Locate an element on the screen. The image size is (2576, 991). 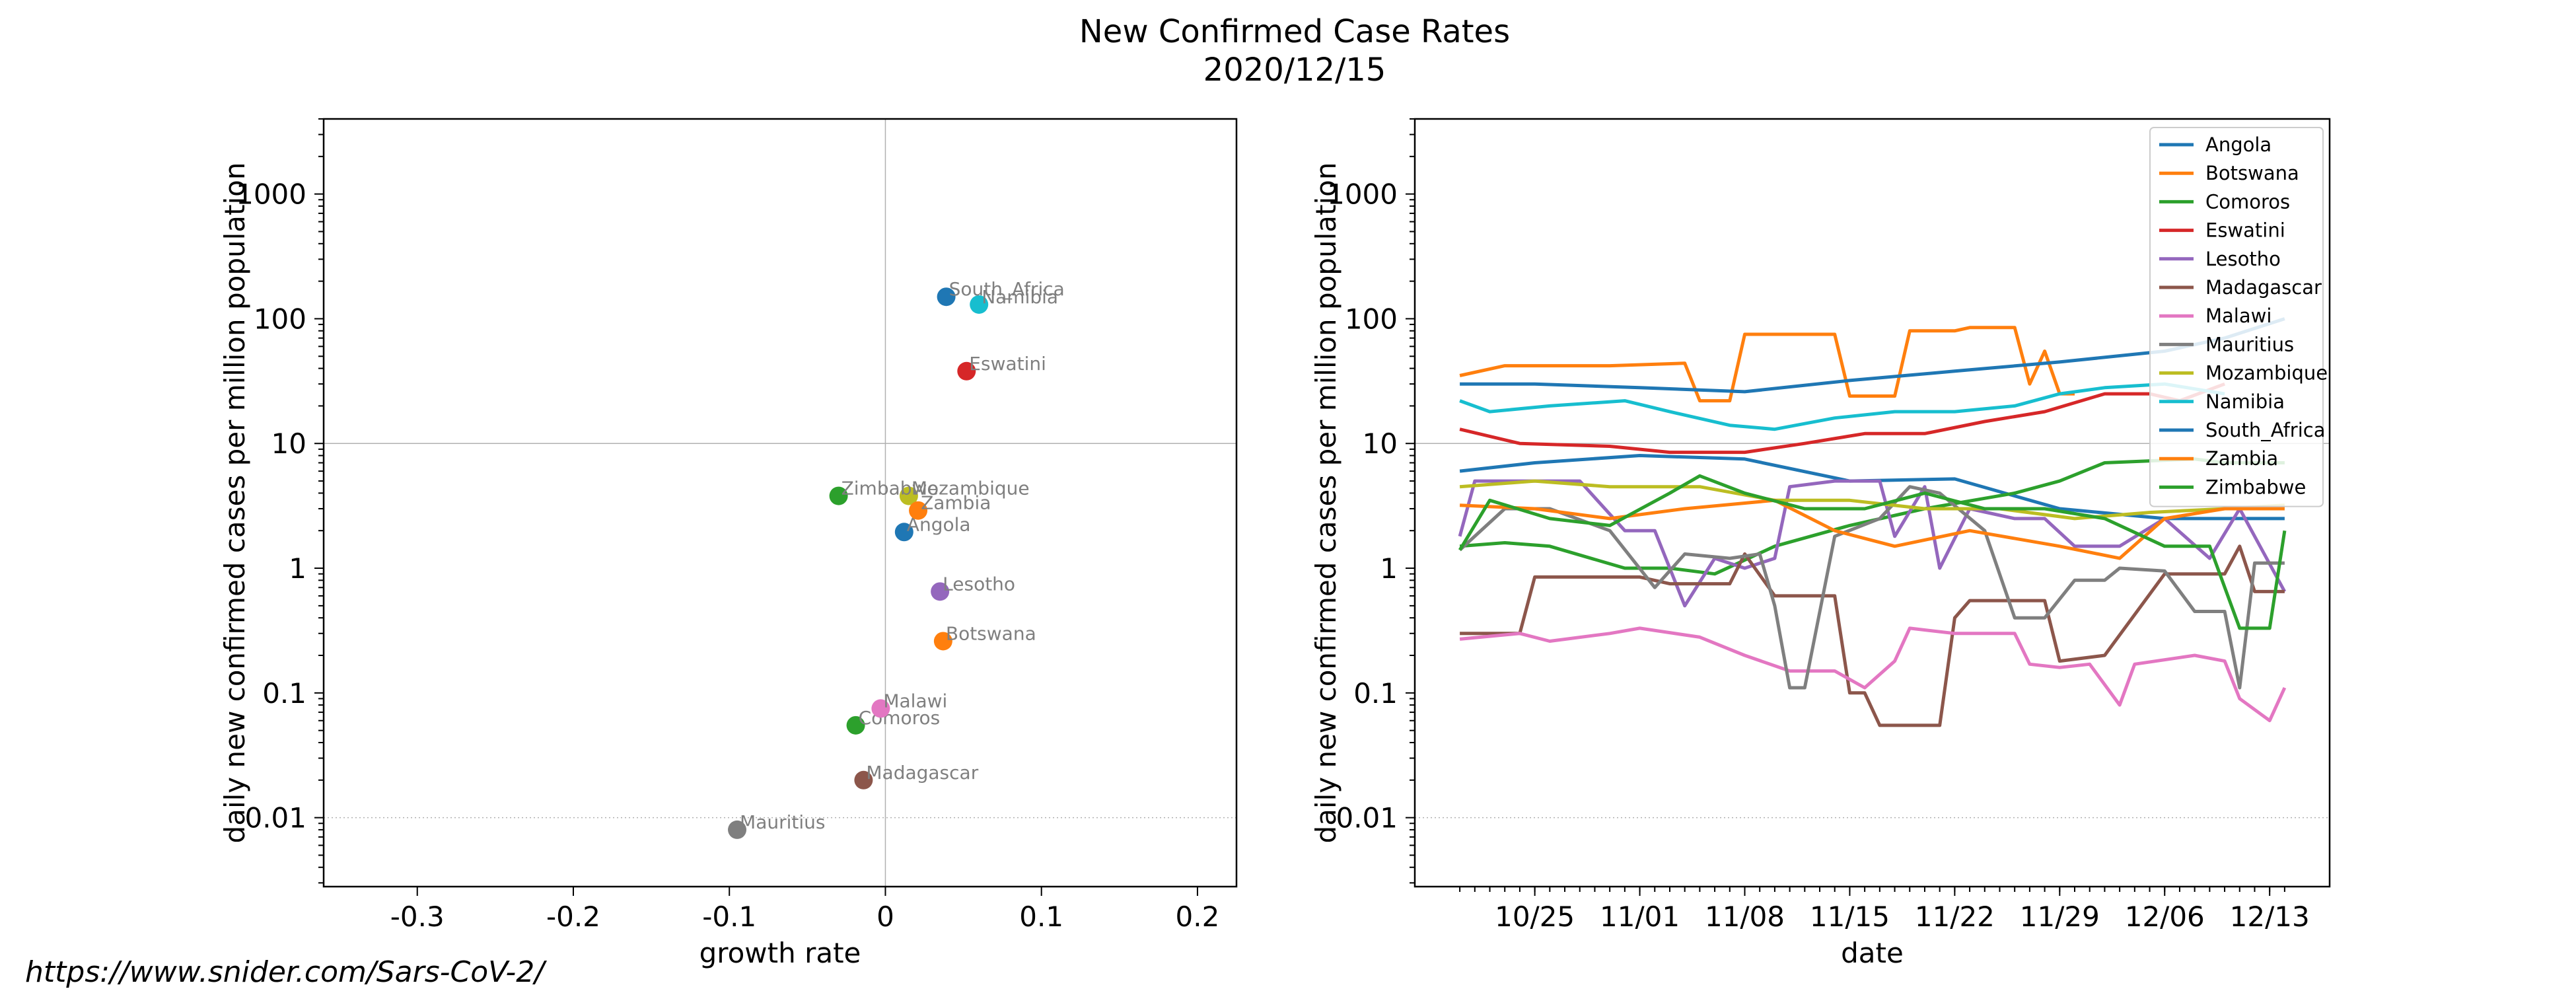
x-tick-label: -0.3 is located at coordinates (418, 916).